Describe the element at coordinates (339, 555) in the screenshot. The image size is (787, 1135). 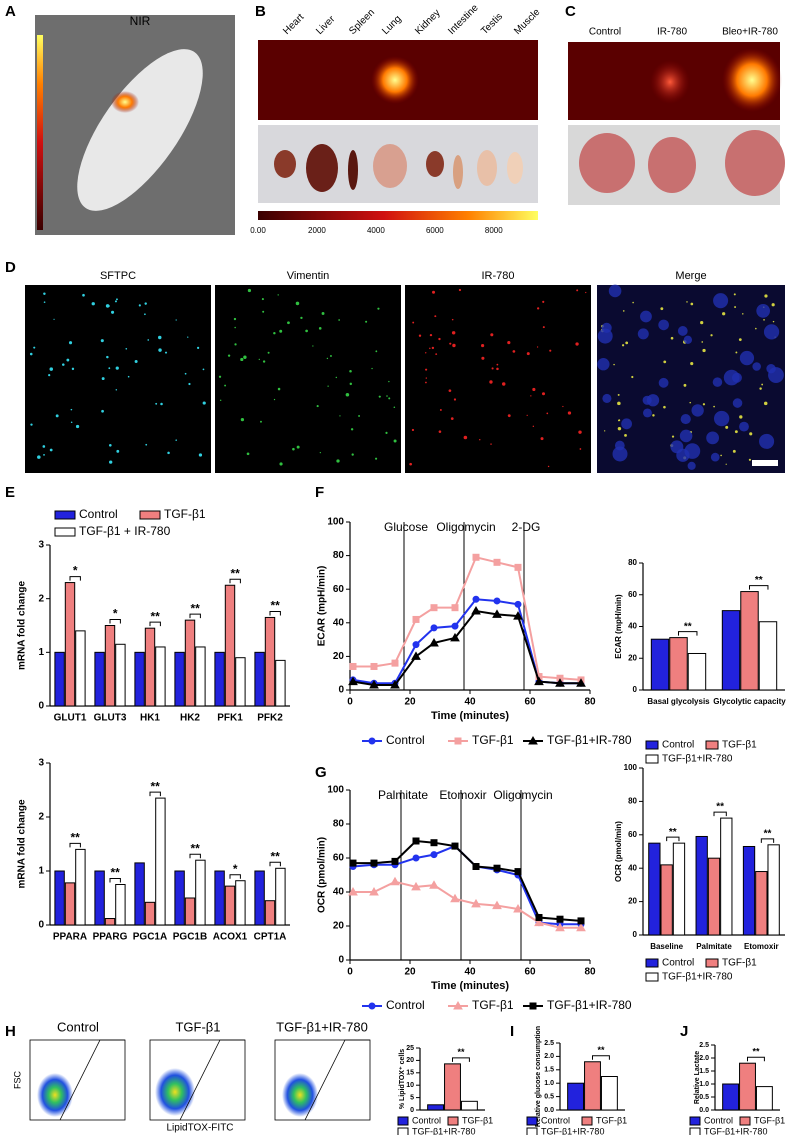
I see `y-tick-label: 80` at that location.